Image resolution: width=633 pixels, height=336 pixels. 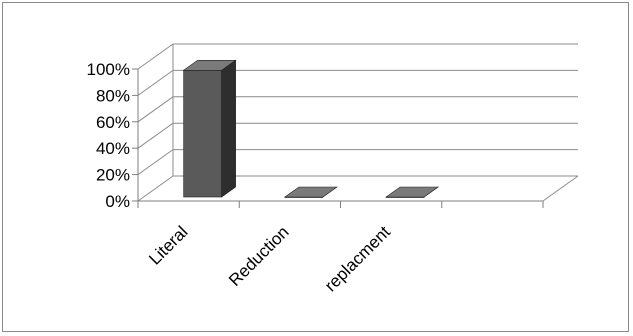 What do you see at coordinates (113, 95) in the screenshot?
I see `y-tick-label: 80%` at bounding box center [113, 95].